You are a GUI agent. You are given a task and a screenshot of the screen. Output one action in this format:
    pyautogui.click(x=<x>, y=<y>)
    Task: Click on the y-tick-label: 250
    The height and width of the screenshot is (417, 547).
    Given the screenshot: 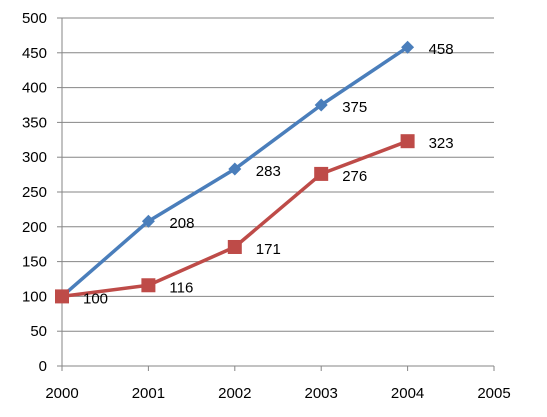 What is the action you would take?
    pyautogui.click(x=34, y=192)
    